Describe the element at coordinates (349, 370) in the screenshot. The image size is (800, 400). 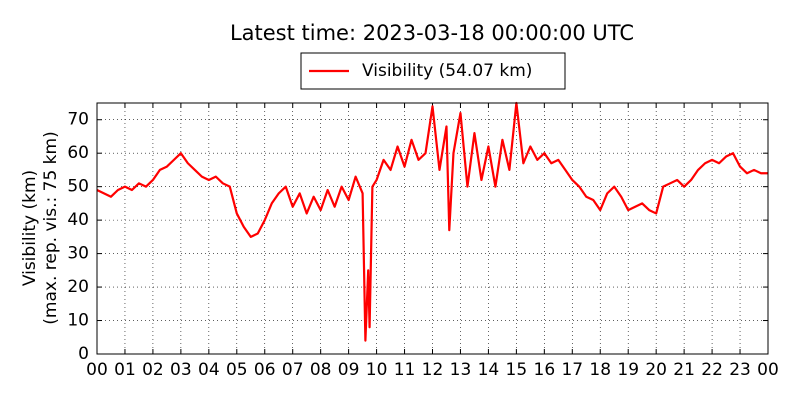
I see `x-tick-label: 09` at that location.